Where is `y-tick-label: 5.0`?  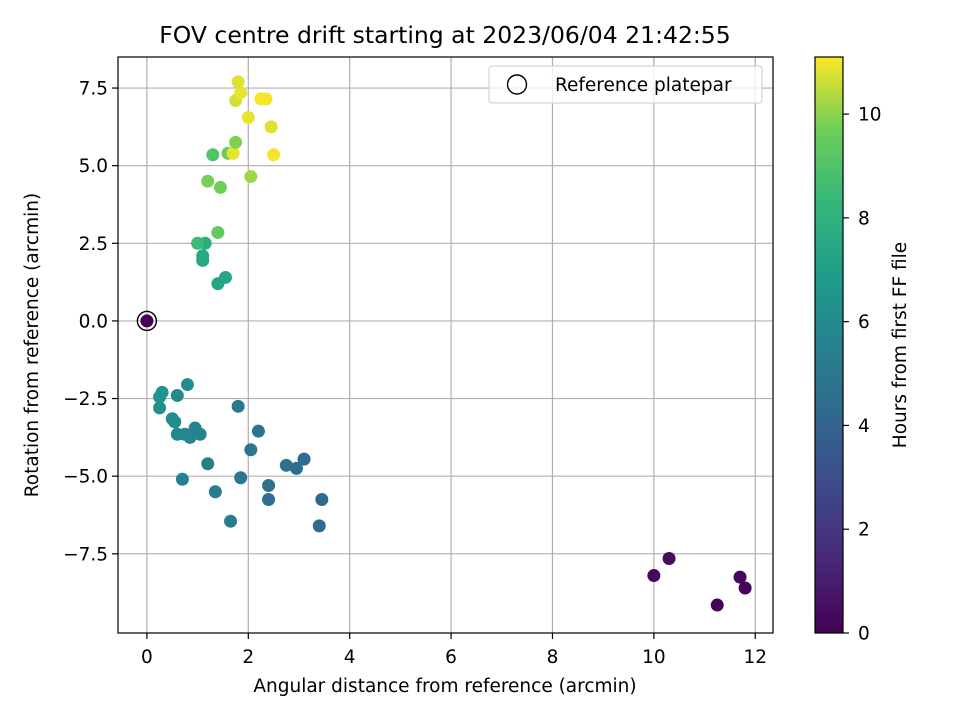 y-tick-label: 5.0 is located at coordinates (93, 166).